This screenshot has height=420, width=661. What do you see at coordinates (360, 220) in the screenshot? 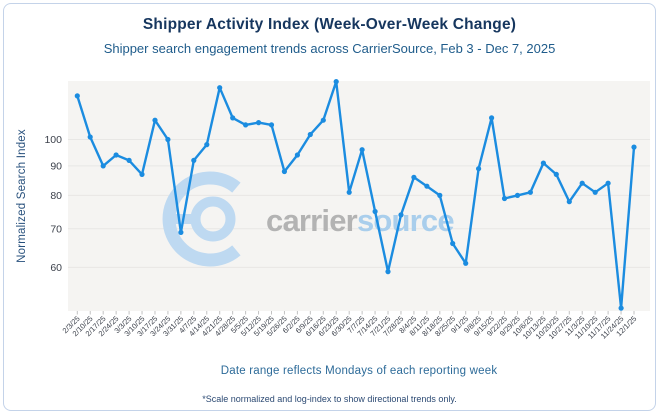
I see `carriersource-watermark: carriersource` at bounding box center [360, 220].